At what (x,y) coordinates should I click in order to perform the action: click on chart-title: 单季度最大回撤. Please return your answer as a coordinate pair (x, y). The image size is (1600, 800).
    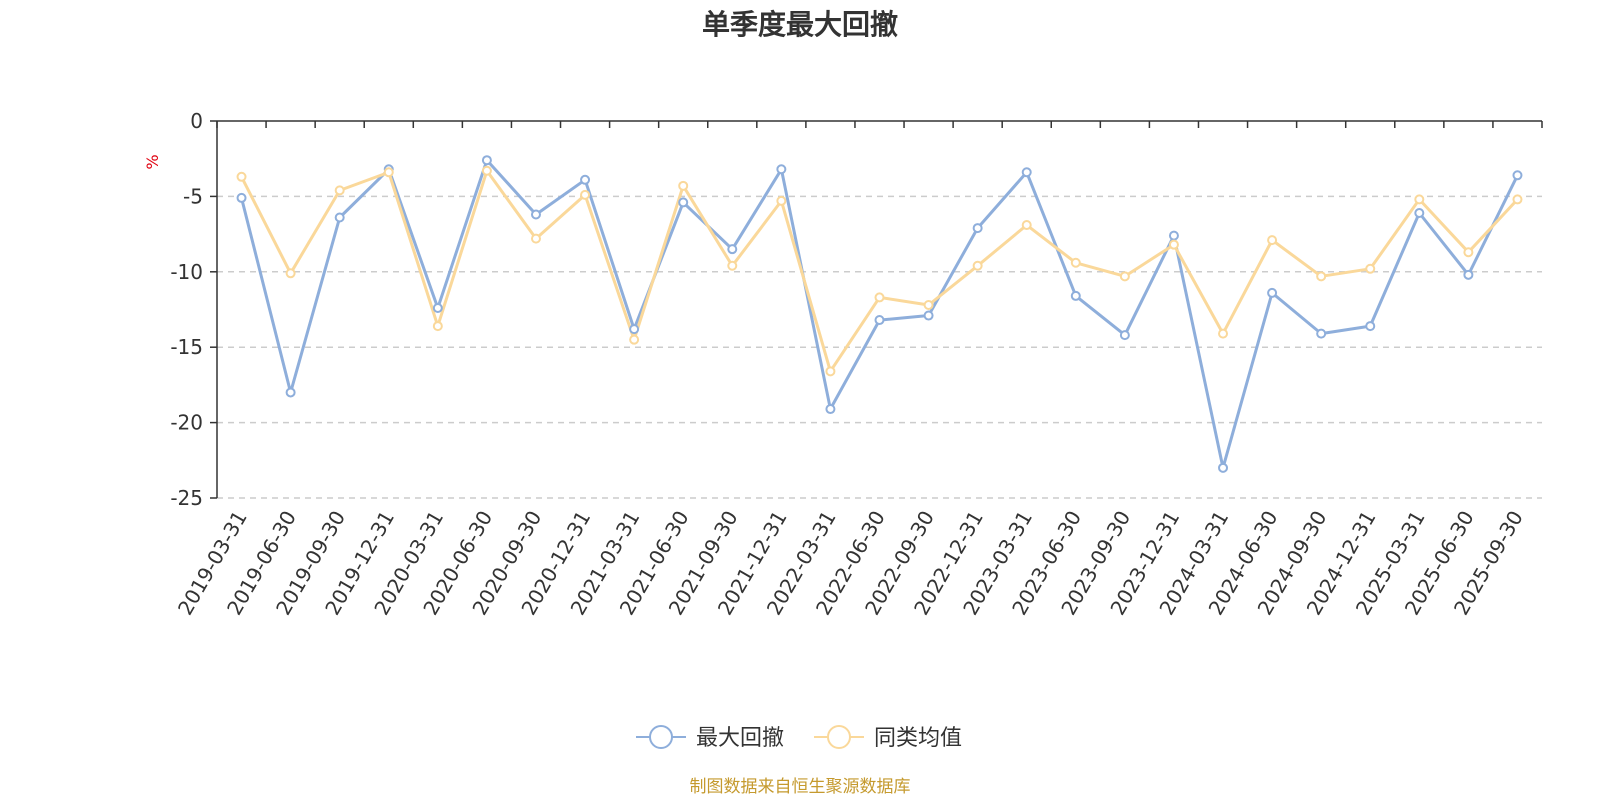
    Looking at the image, I should click on (800, 24).